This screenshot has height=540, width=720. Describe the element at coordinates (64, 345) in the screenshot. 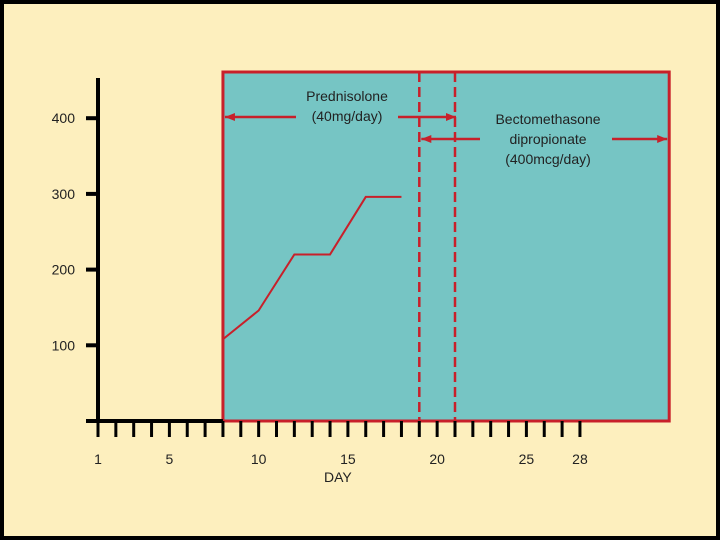

I see `y-tick-label-100: 100` at that location.